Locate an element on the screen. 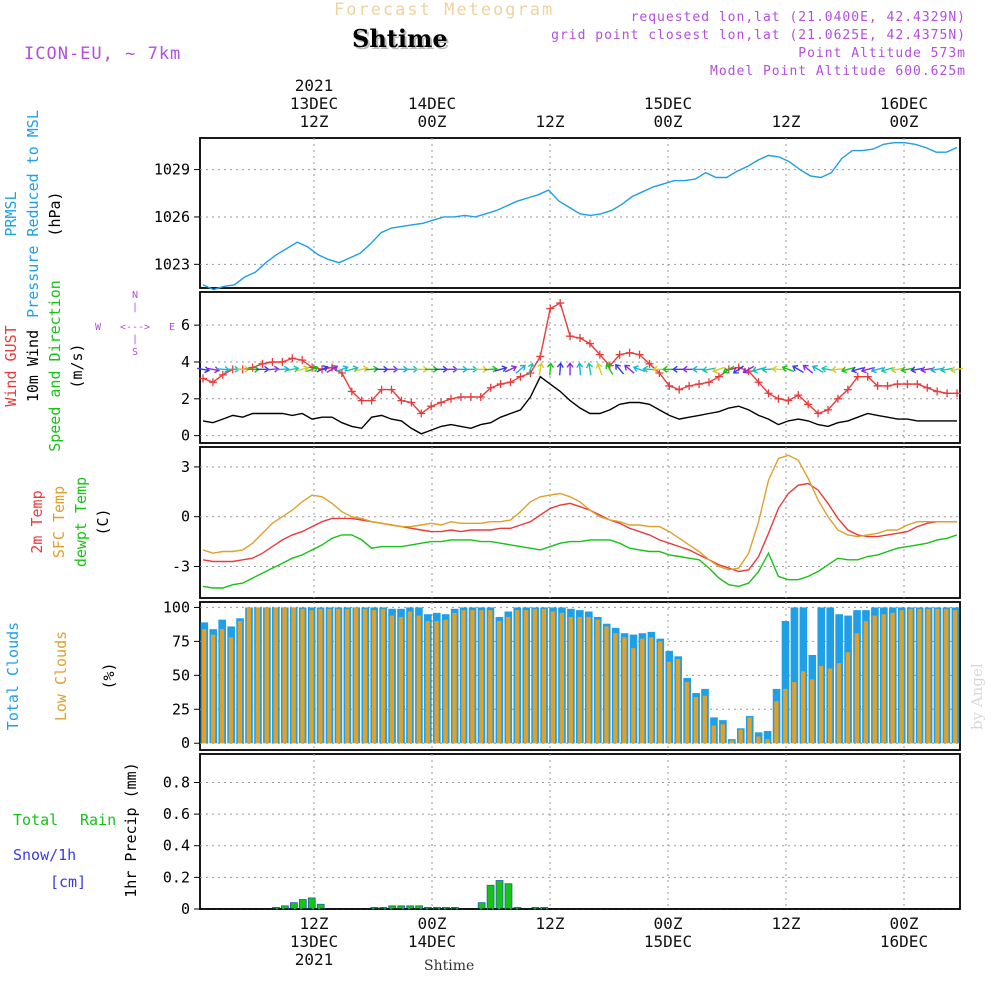  time-label-bottom: 12Z is located at coordinates (786, 923).